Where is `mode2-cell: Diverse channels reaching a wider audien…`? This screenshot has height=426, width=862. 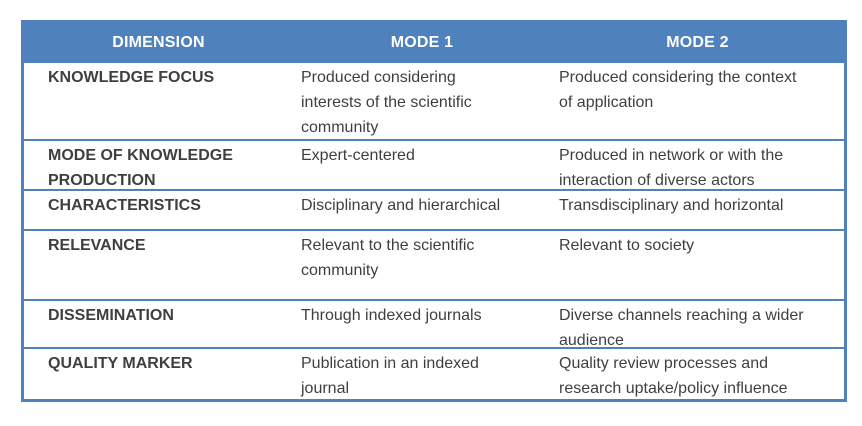 mode2-cell: Diverse channels reaching a wider audien… is located at coordinates (681, 327).